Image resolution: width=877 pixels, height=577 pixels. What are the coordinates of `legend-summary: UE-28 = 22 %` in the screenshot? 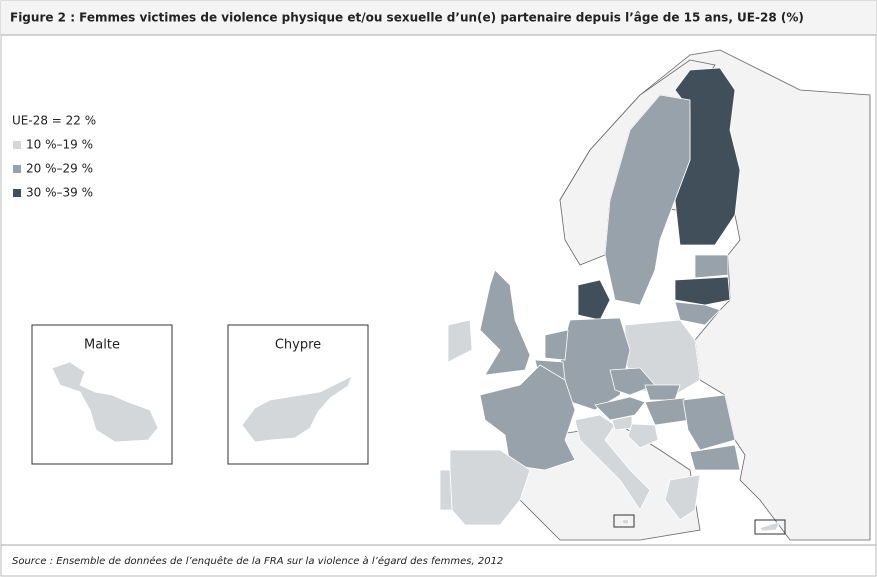 It's located at (54, 121).